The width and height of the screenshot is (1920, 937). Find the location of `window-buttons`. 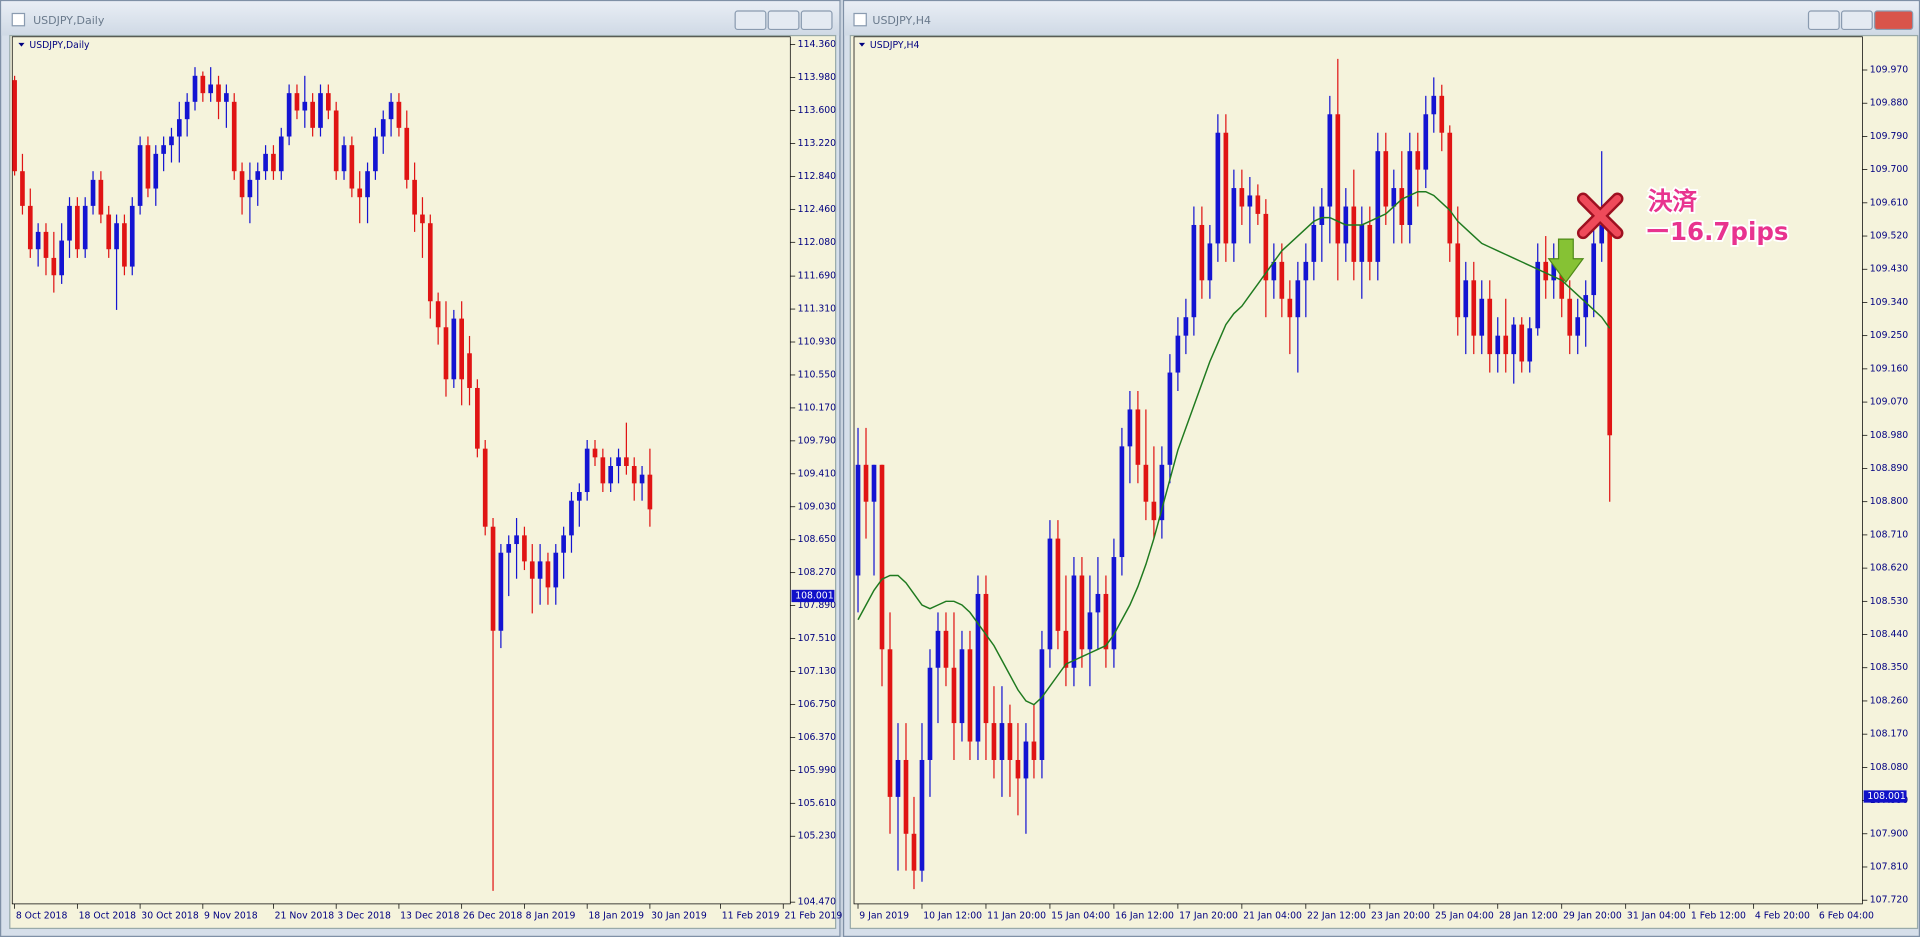

window-buttons is located at coordinates (1860, 20).